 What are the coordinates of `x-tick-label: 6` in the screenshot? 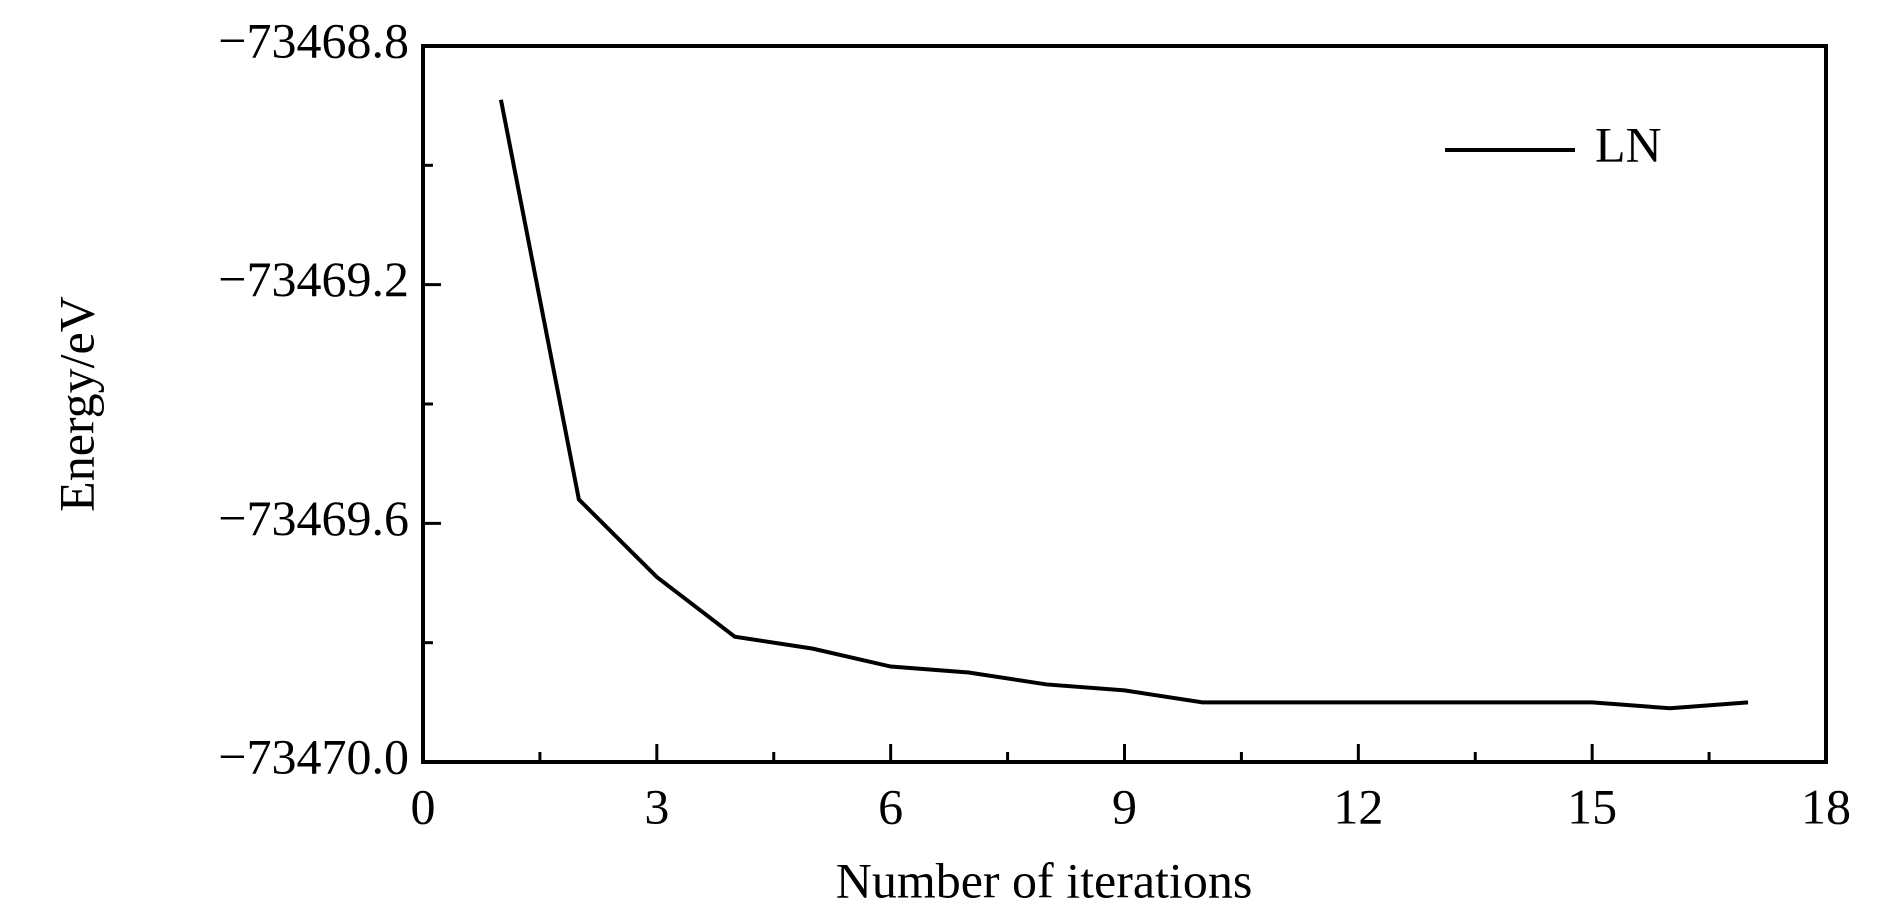 It's located at (890, 806).